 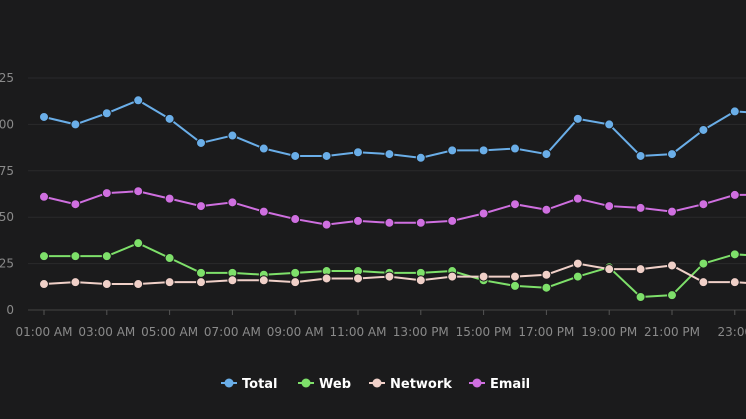 I want to click on x-tick-label: 09:00 AM, so click(x=295, y=332).